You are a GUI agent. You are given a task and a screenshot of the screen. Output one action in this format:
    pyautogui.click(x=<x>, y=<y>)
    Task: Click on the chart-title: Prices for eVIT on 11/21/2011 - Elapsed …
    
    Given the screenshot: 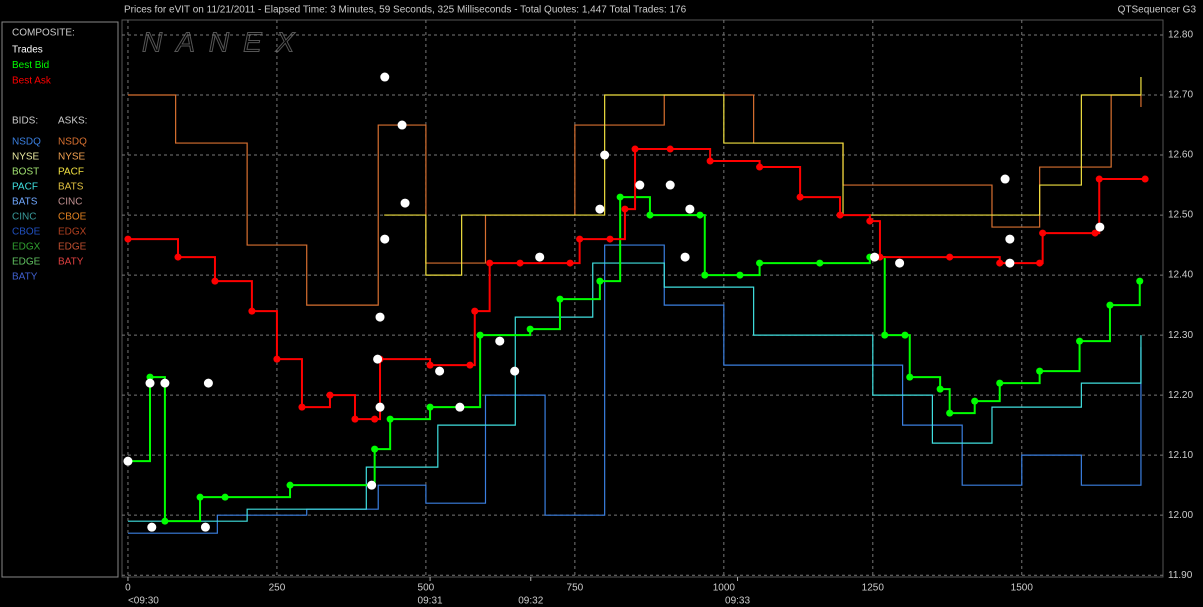 What is the action you would take?
    pyautogui.click(x=405, y=10)
    